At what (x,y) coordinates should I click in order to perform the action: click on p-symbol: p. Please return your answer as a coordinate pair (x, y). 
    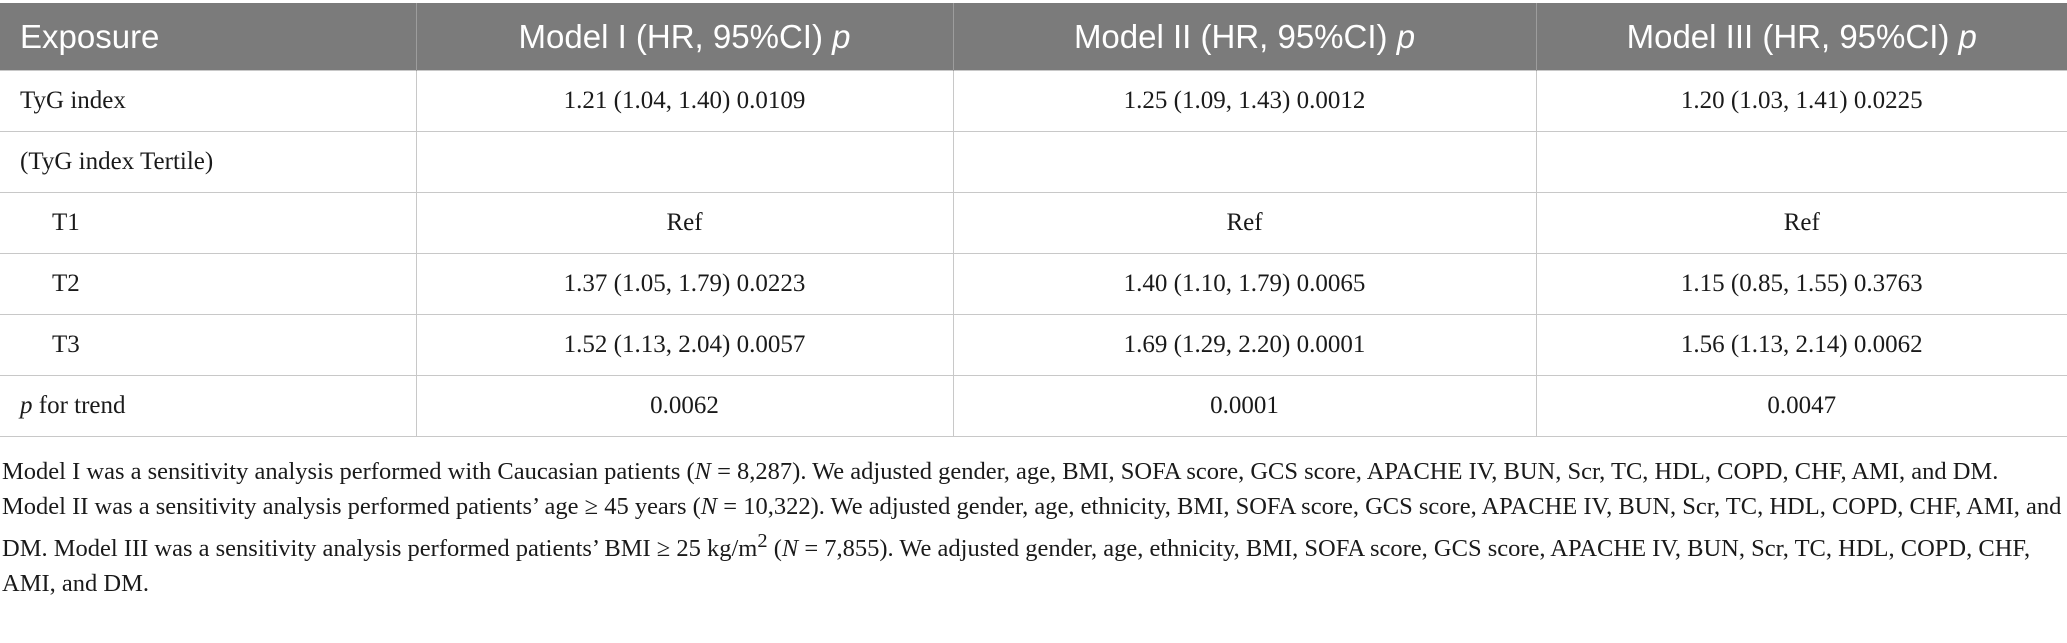
    Looking at the image, I should click on (26, 405).